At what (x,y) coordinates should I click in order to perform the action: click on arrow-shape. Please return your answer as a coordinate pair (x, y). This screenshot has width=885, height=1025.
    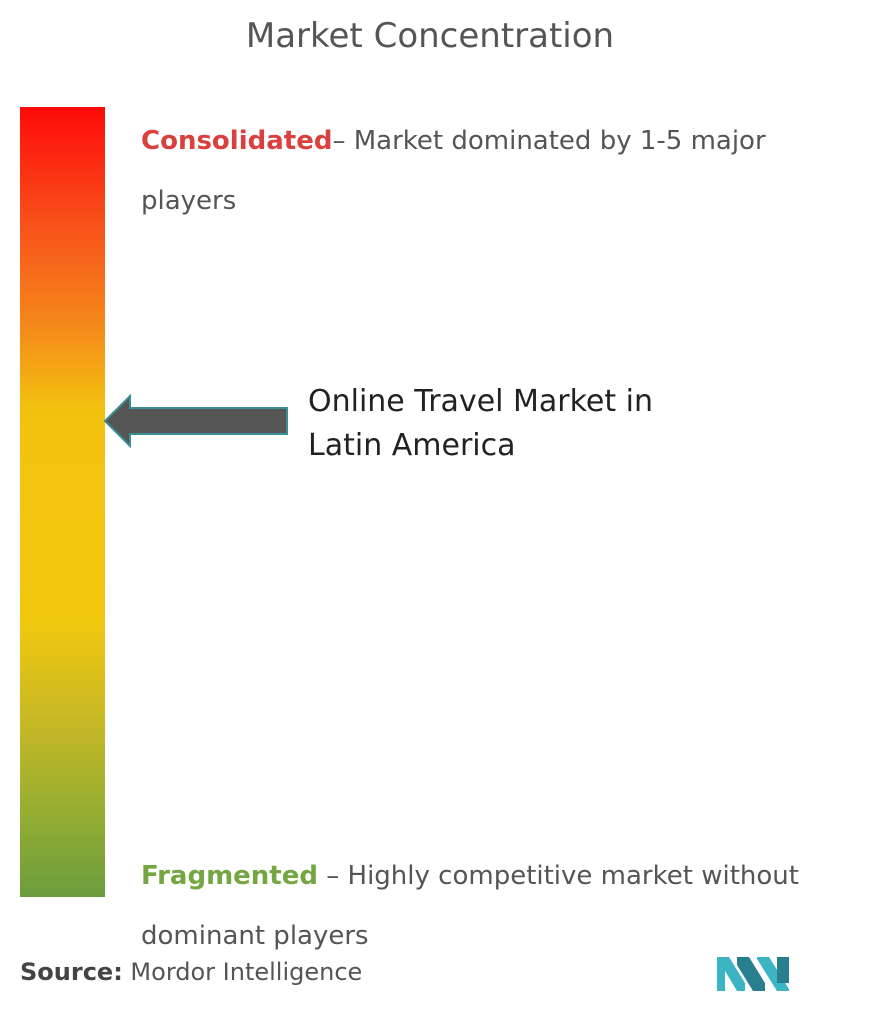
    Looking at the image, I should click on (195, 421).